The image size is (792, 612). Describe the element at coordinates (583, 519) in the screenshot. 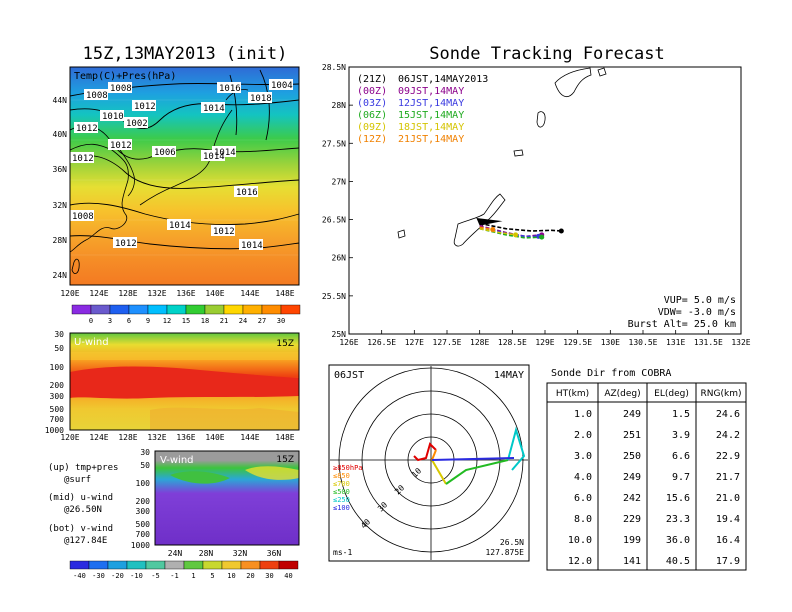

I see `table-cell: 8.0` at that location.